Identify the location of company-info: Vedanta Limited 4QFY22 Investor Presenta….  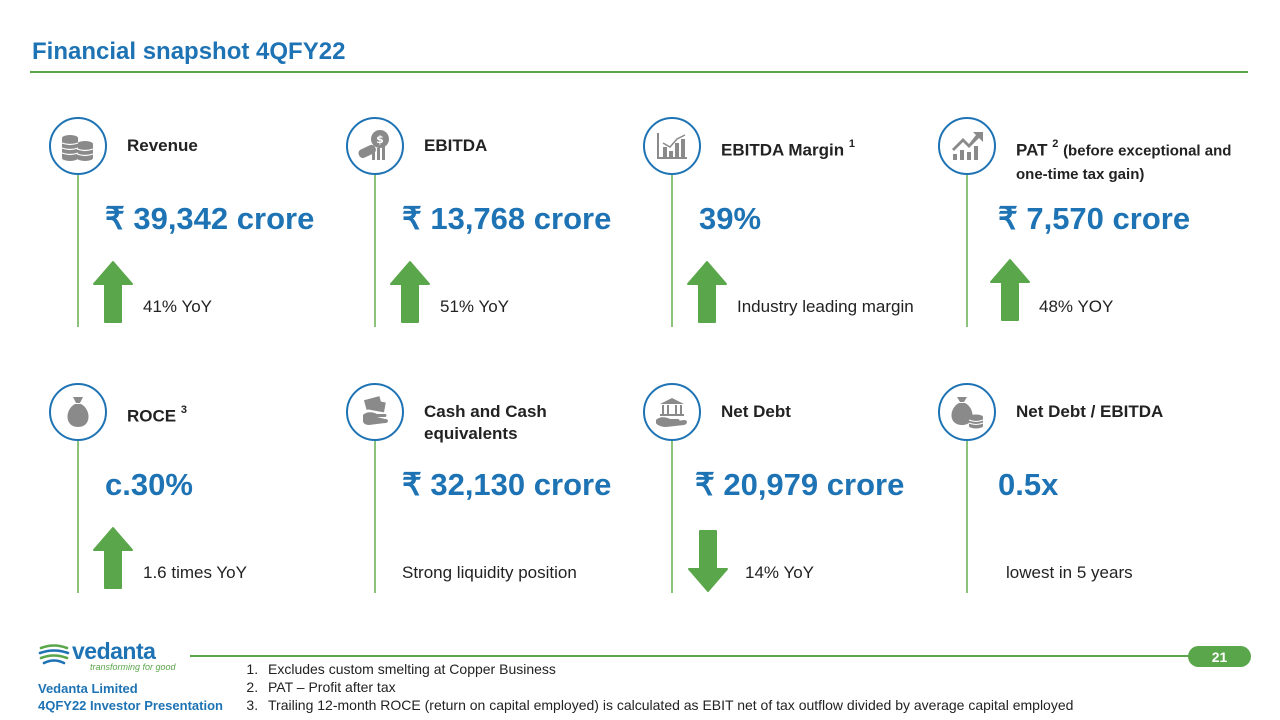
(130, 697).